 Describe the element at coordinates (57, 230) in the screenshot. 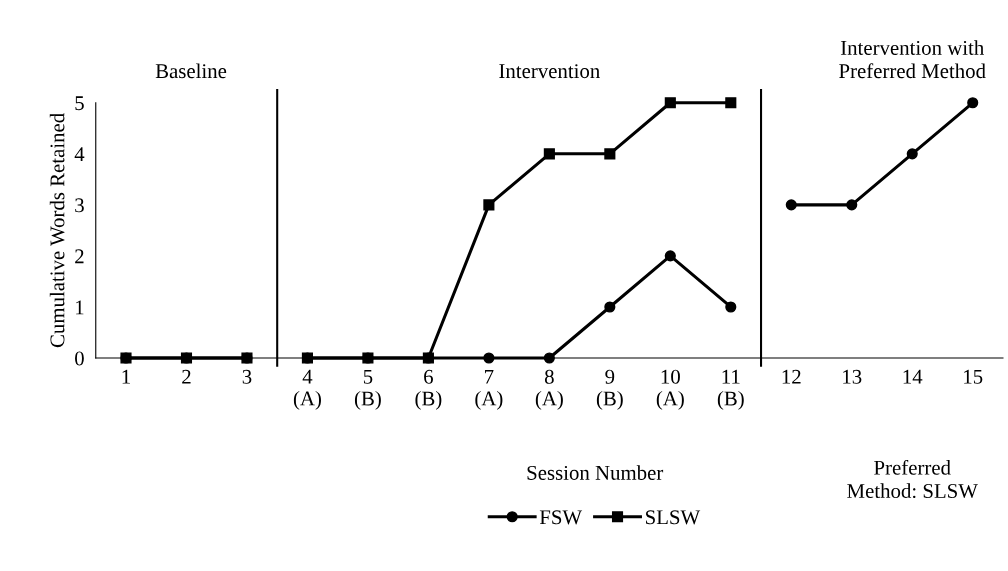

I see `y-axis-title: Cumulative Words Retained` at that location.